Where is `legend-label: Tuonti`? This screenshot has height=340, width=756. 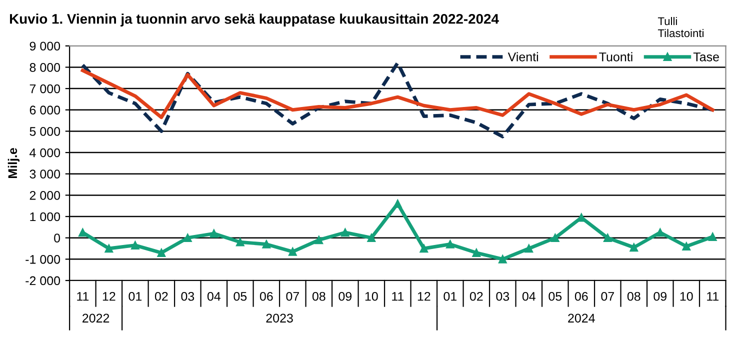
legend-label: Tuonti is located at coordinates (615, 57).